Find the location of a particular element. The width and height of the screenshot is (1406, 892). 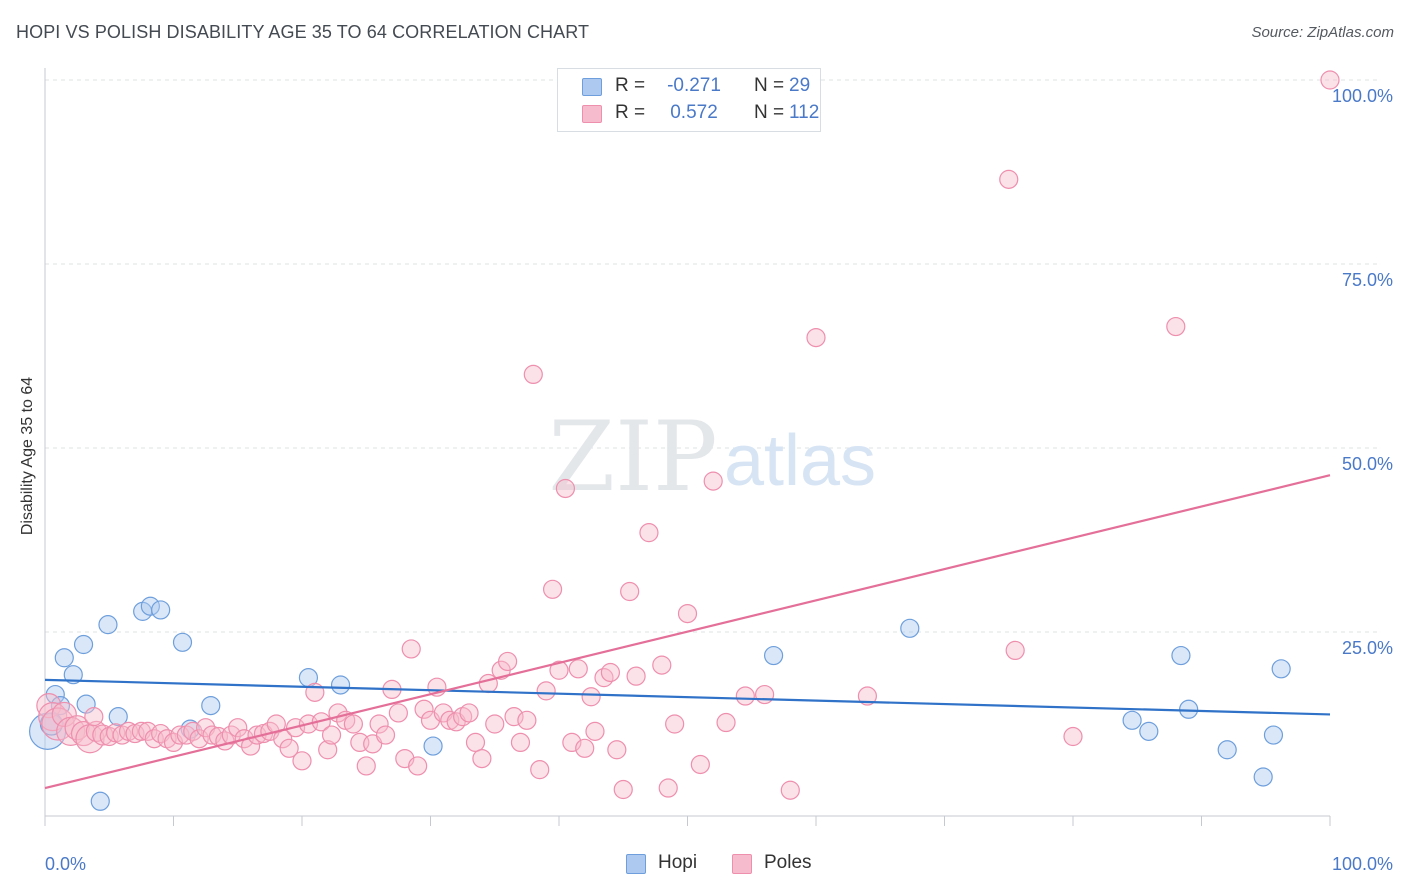

poles-r-label: R = is located at coordinates (630, 112).